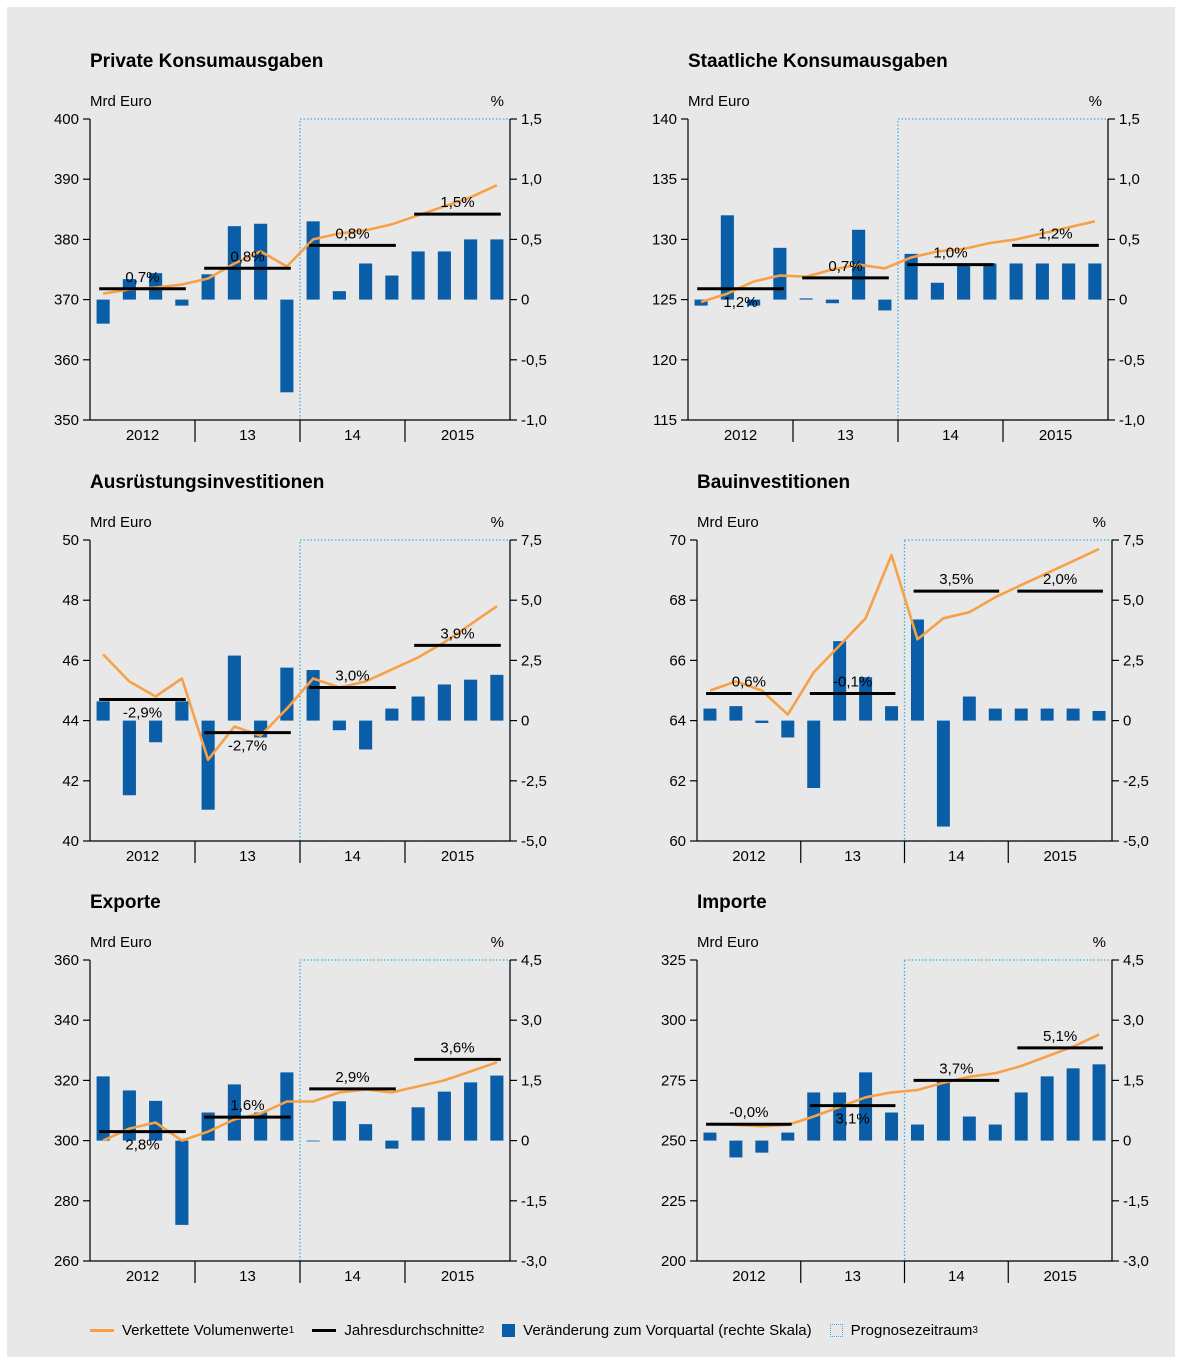 Image resolution: width=1182 pixels, height=1364 pixels. Describe the element at coordinates (956, 1068) in the screenshot. I see `annual-average-label: 3,7%` at that location.